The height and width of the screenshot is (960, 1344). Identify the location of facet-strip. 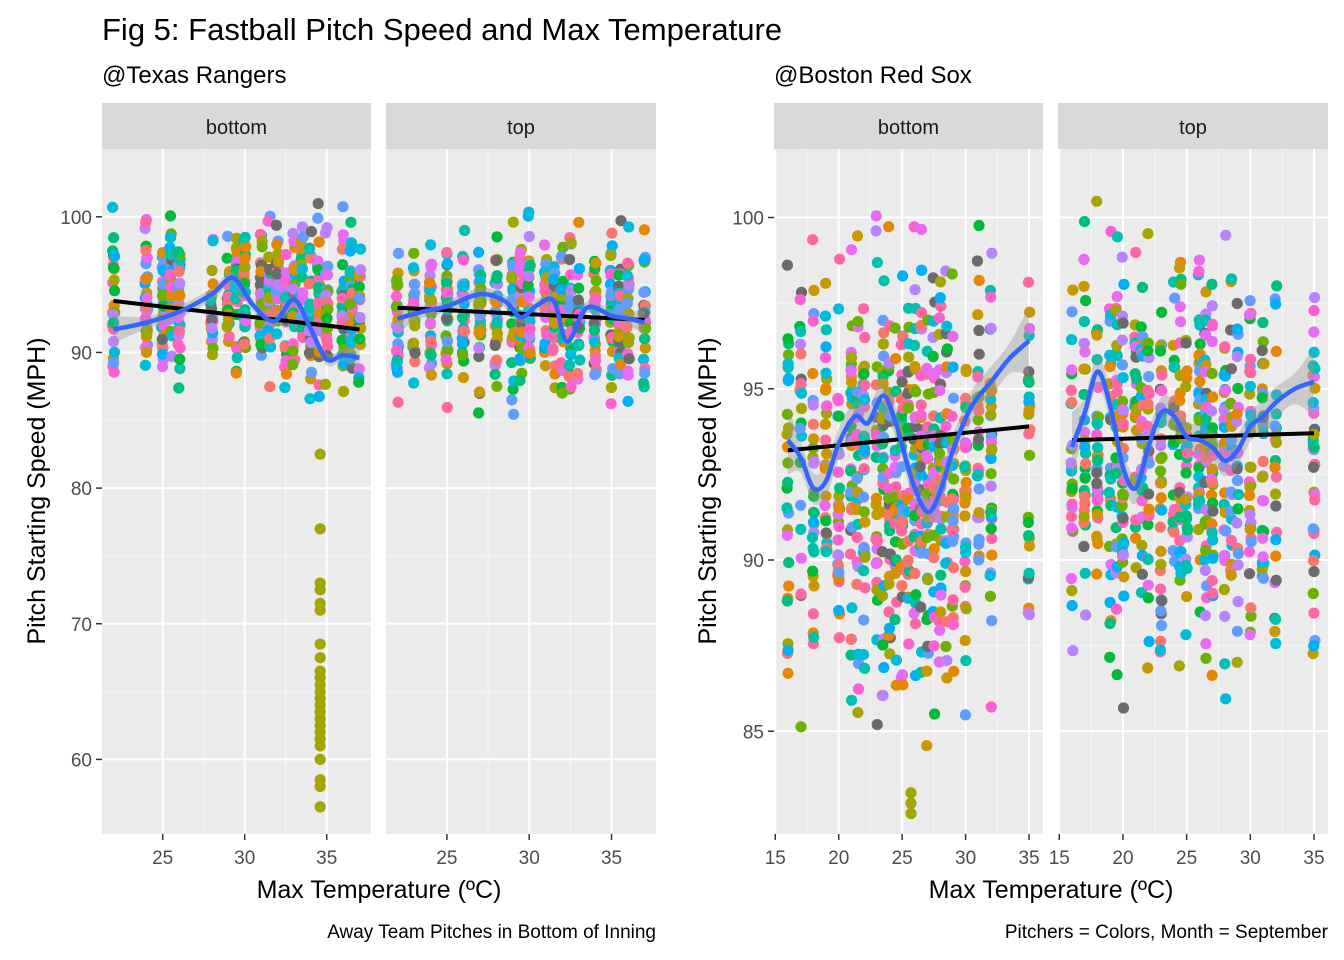
(236, 126).